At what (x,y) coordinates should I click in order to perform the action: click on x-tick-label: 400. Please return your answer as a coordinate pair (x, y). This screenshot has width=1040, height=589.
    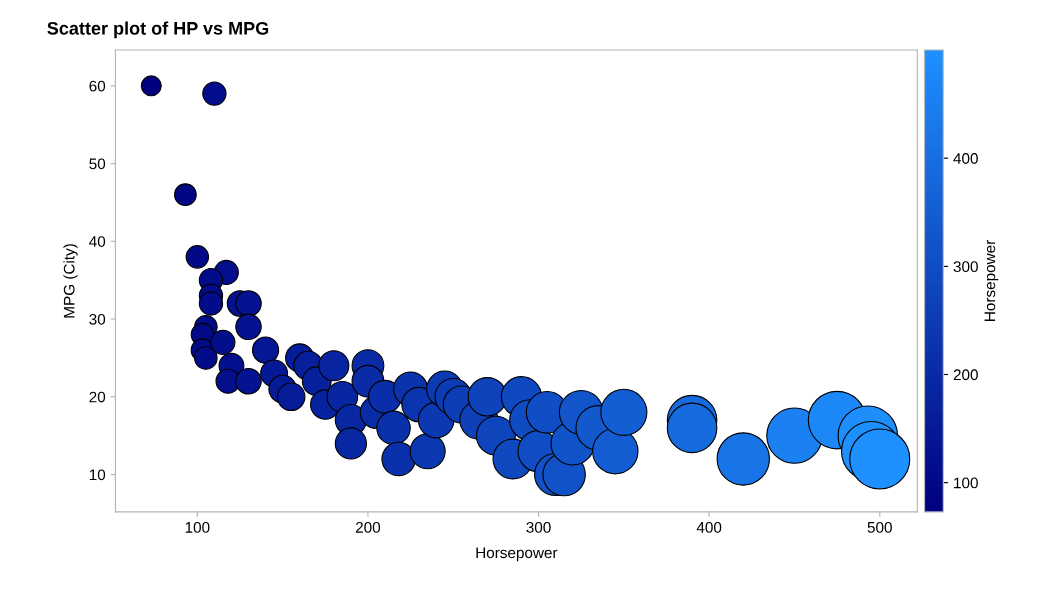
    Looking at the image, I should click on (709, 527).